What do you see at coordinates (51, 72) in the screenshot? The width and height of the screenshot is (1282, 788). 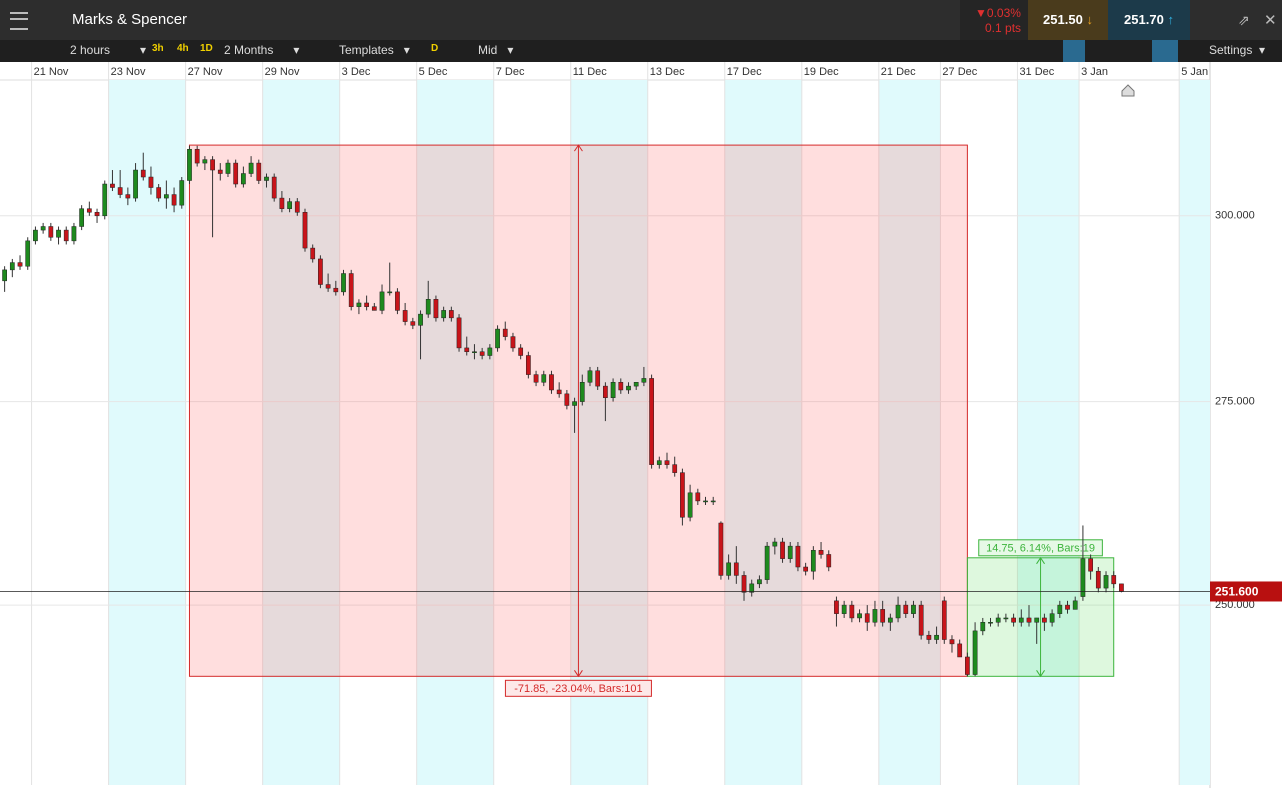 I see `x-tick-label: 21 Nov` at bounding box center [51, 72].